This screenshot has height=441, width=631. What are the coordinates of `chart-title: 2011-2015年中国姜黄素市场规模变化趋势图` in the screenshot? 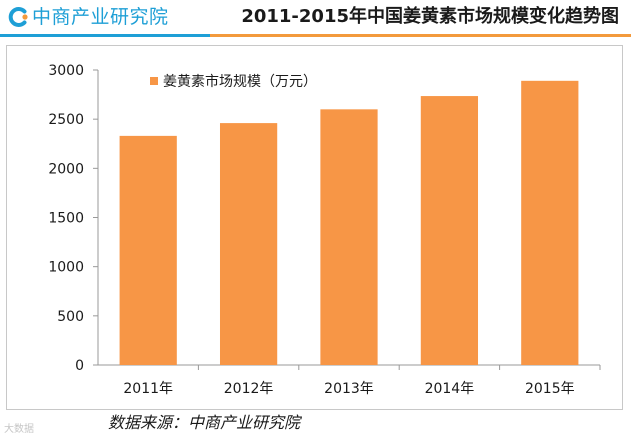 It's located at (430, 16).